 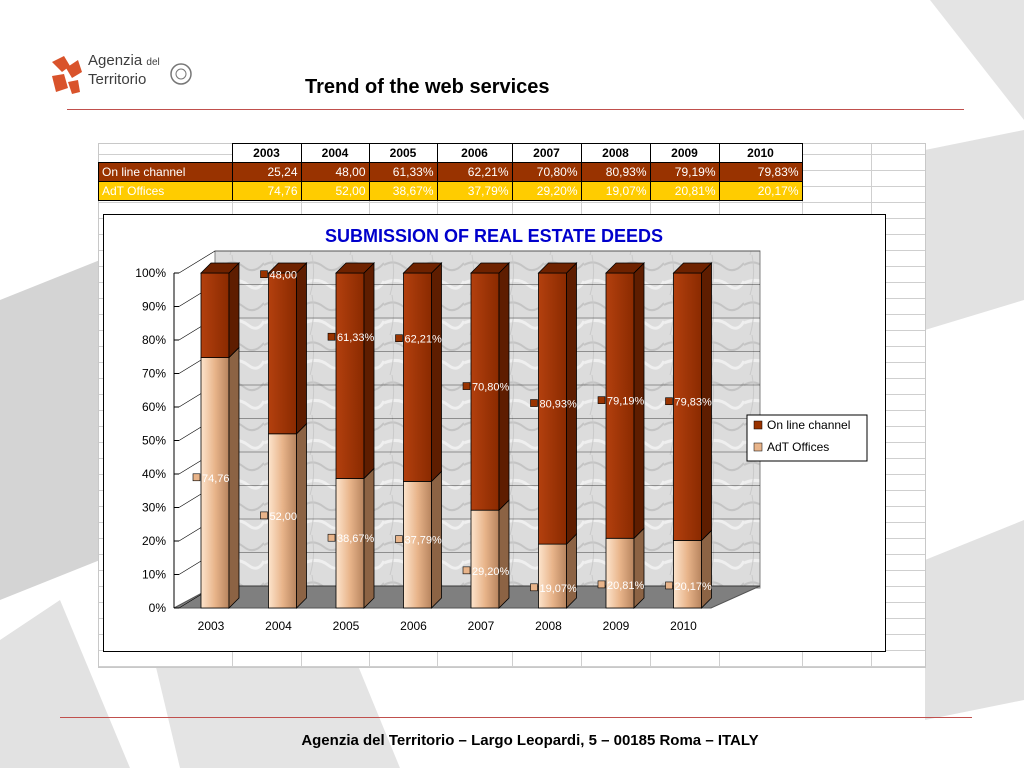 I want to click on legend-label: On line channel, so click(x=808, y=425).